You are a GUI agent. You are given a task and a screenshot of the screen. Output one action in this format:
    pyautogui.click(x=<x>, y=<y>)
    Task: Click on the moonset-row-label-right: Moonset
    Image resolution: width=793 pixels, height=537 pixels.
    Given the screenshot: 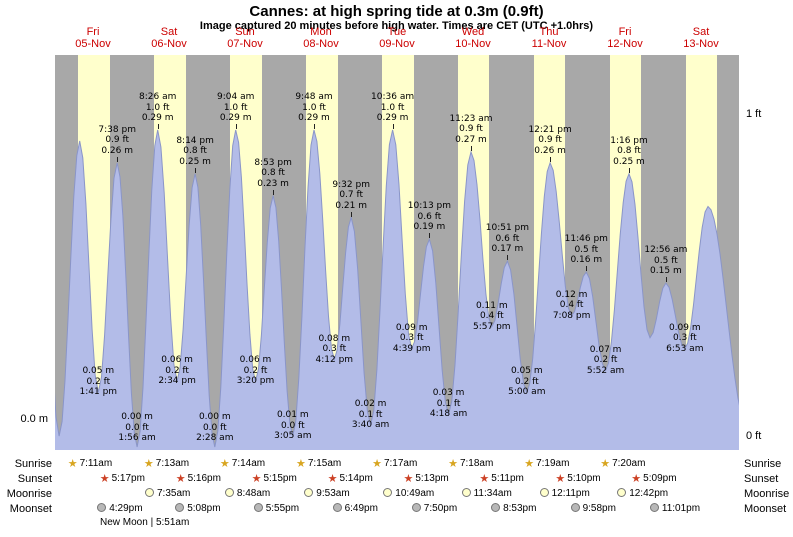 What is the action you would take?
    pyautogui.click(x=765, y=509)
    